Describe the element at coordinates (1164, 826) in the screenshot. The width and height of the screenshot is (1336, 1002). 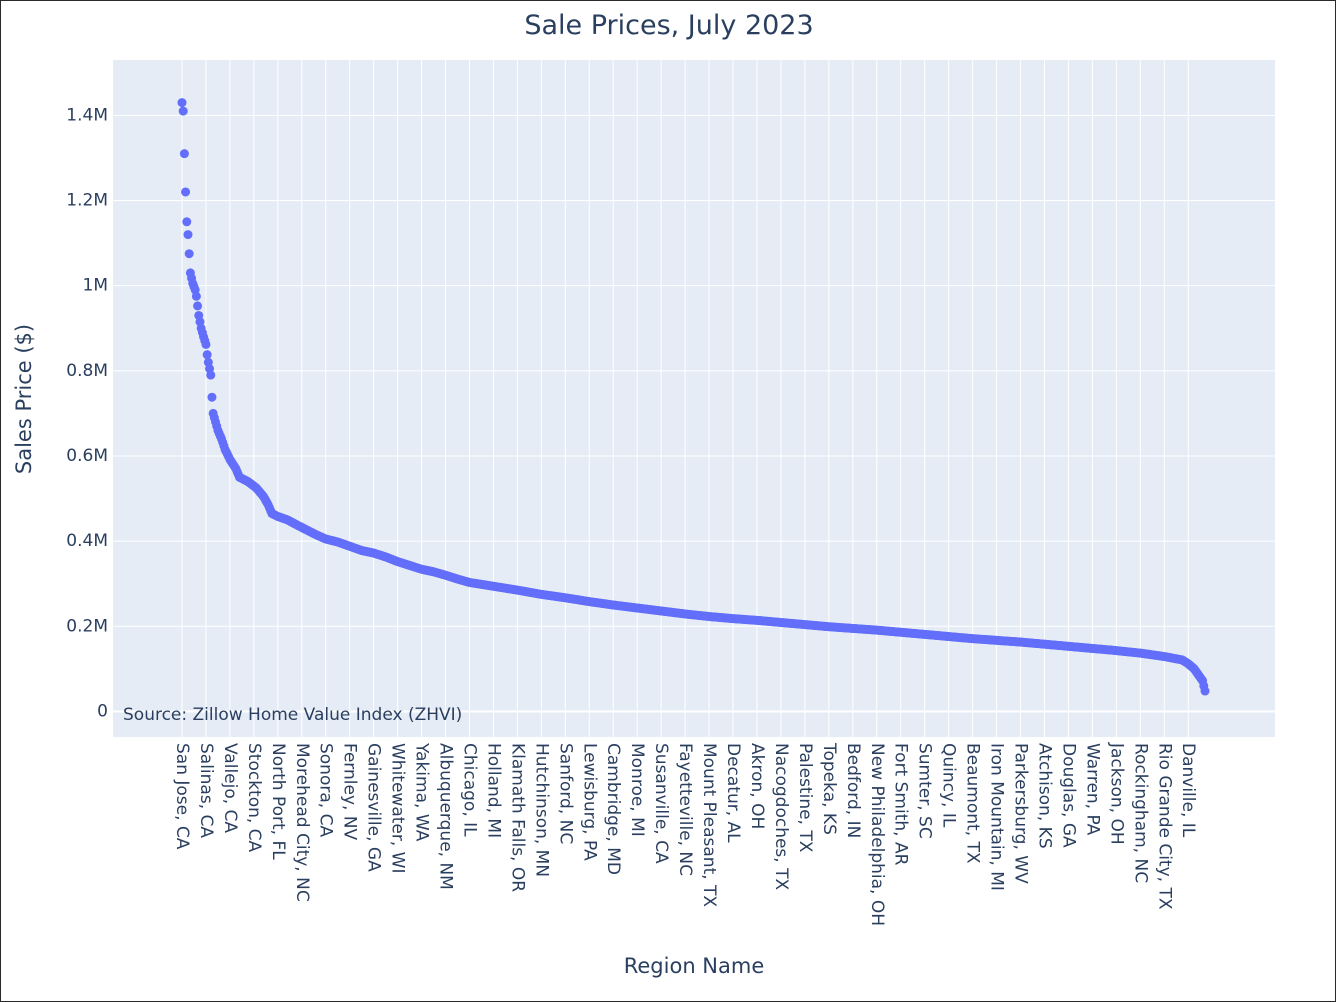
I see `x-tick-label: Rio Grande City, TX` at that location.